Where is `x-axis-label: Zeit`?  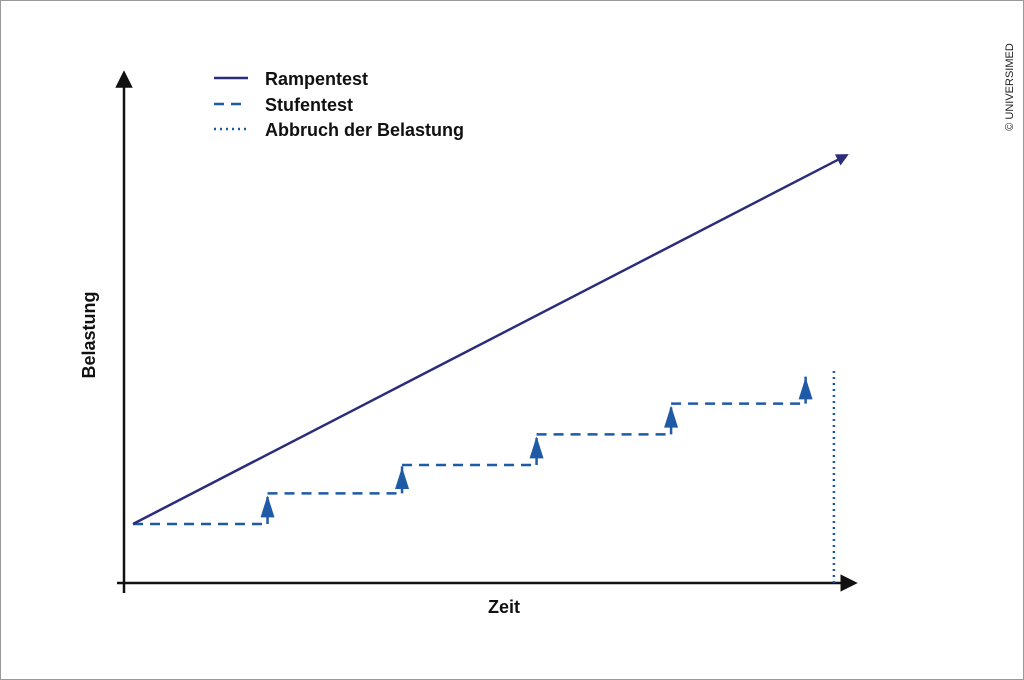
x-axis-label: Zeit is located at coordinates (504, 607).